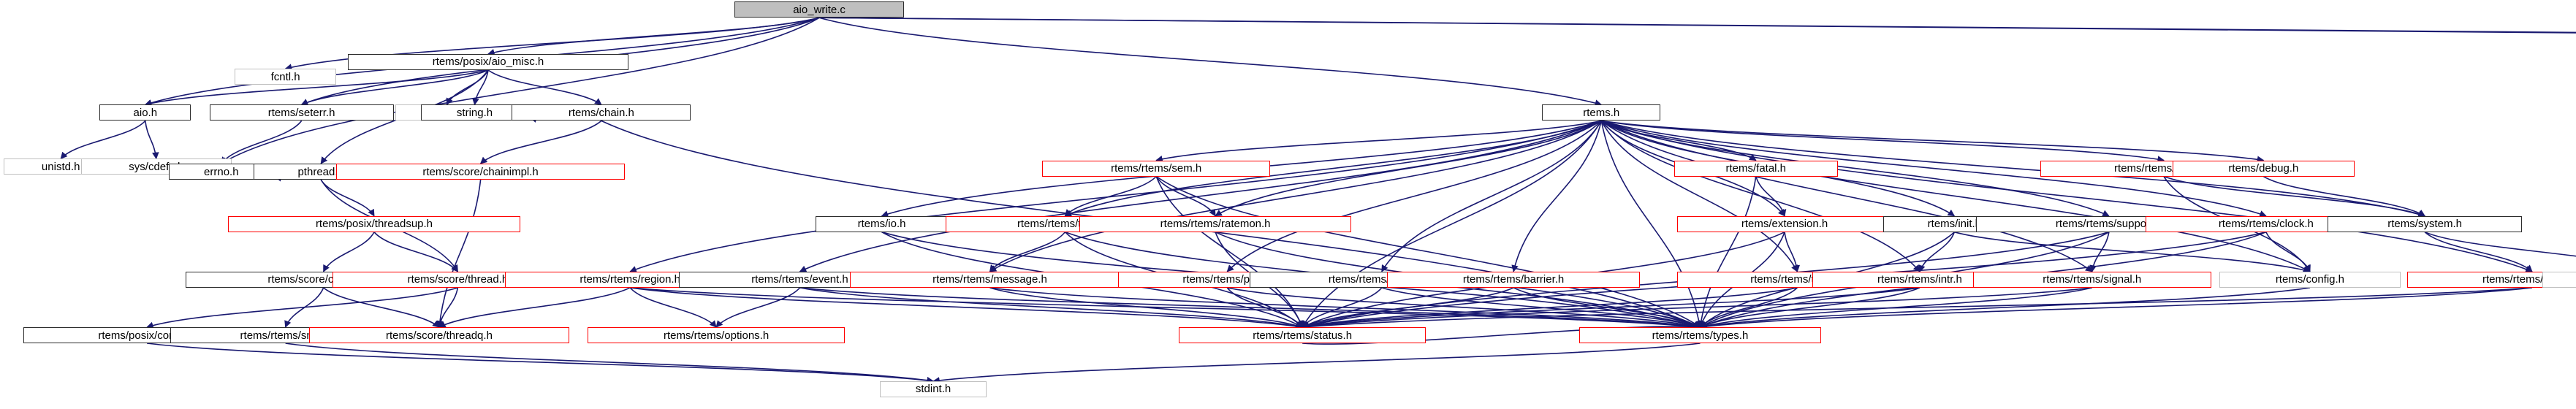 This screenshot has height=409, width=2576. I want to click on graph-node-rtems-rtems-sem-h: rtems/rtems/sem.h, so click(1156, 168).